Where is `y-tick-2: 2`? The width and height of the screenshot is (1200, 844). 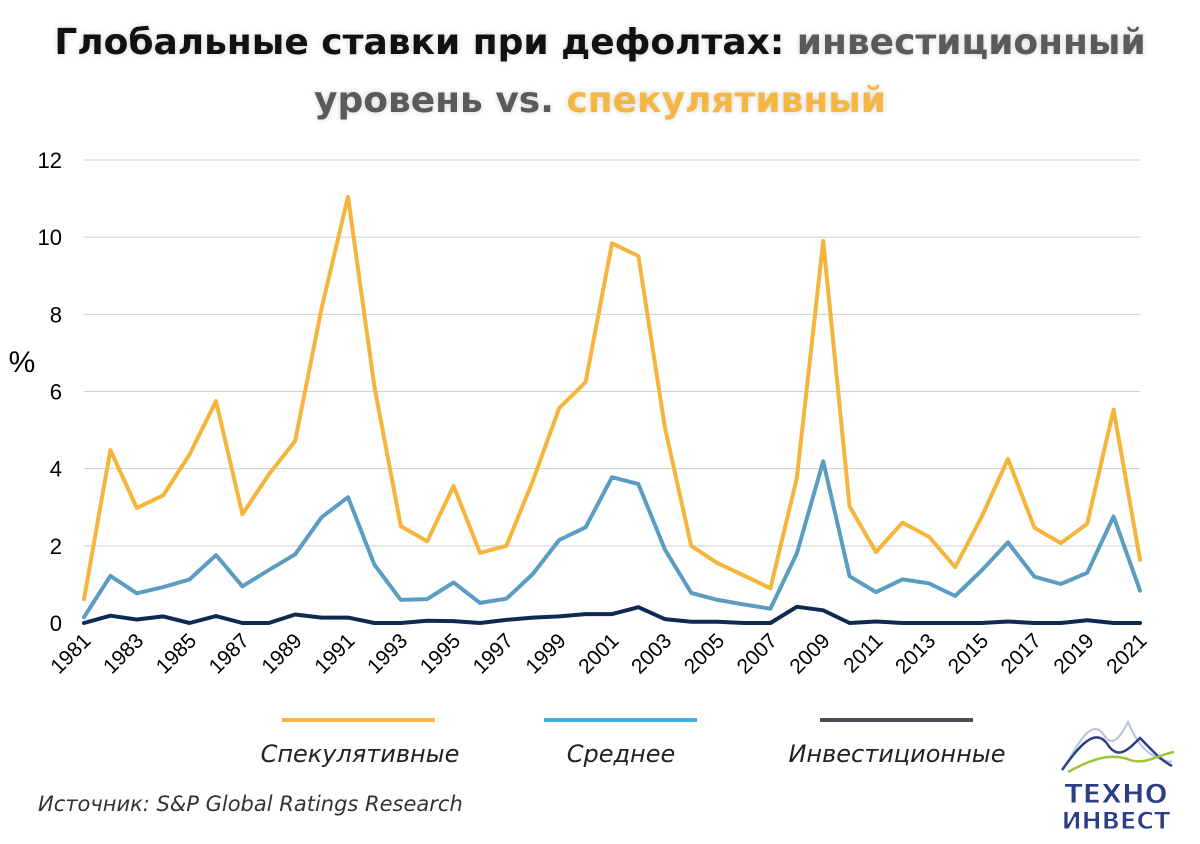 y-tick-2: 2 is located at coordinates (56, 546).